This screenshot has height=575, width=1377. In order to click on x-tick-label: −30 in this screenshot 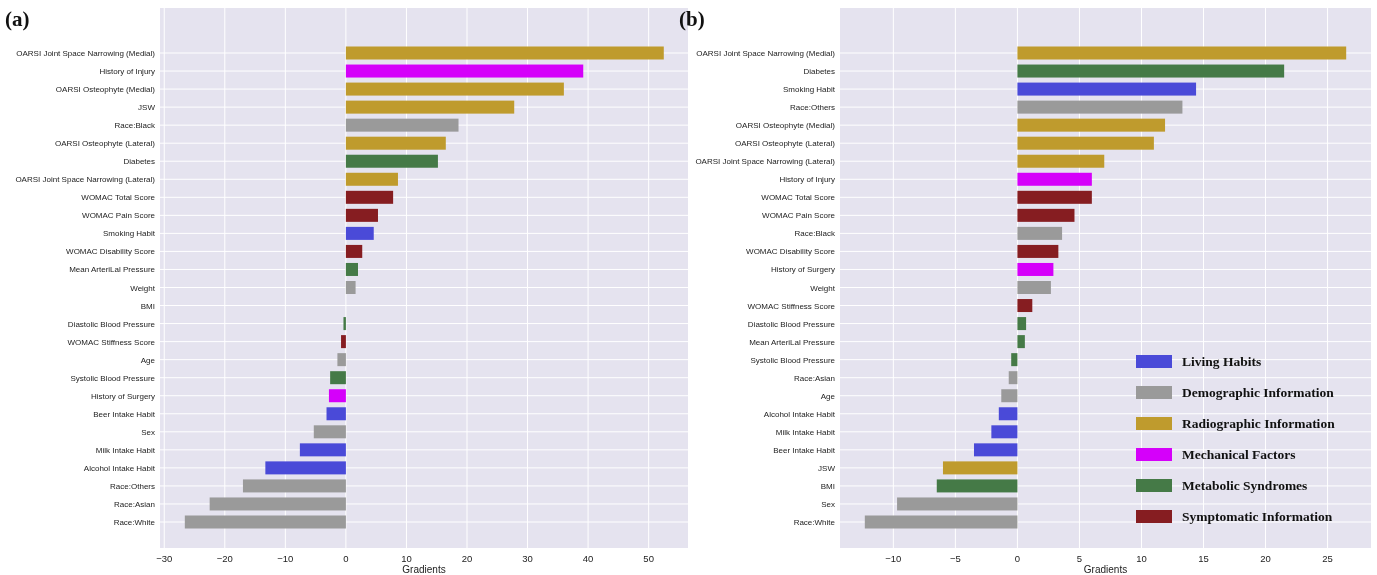, I will do `click(164, 558)`.